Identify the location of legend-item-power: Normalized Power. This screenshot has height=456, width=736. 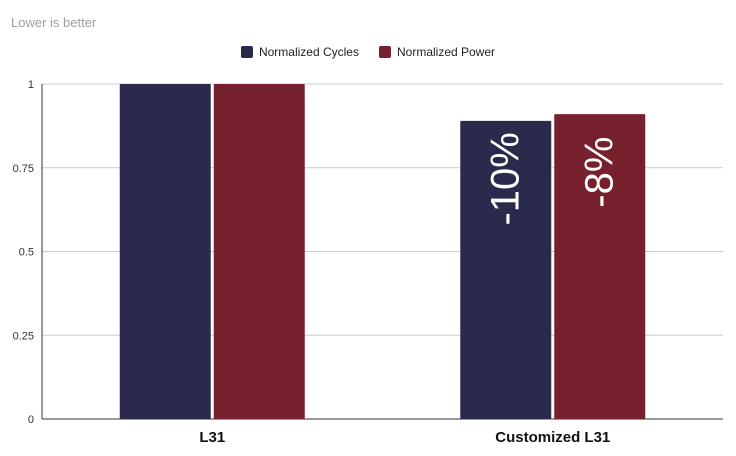
(437, 52).